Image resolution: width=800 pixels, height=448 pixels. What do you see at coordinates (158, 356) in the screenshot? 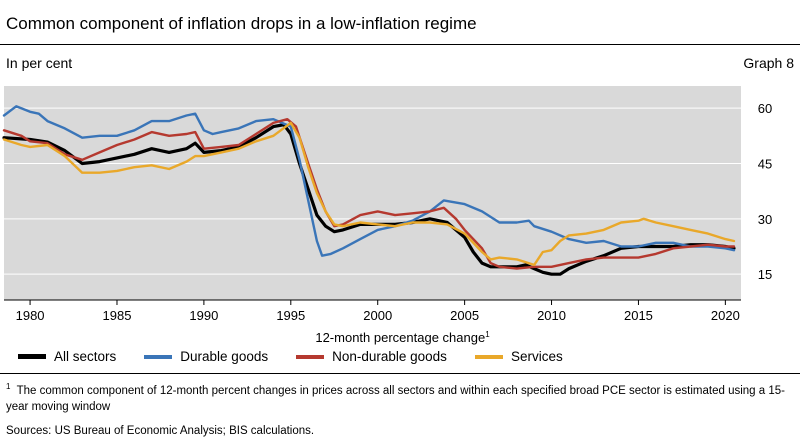
I see `legend-swatch-durable-goods` at bounding box center [158, 356].